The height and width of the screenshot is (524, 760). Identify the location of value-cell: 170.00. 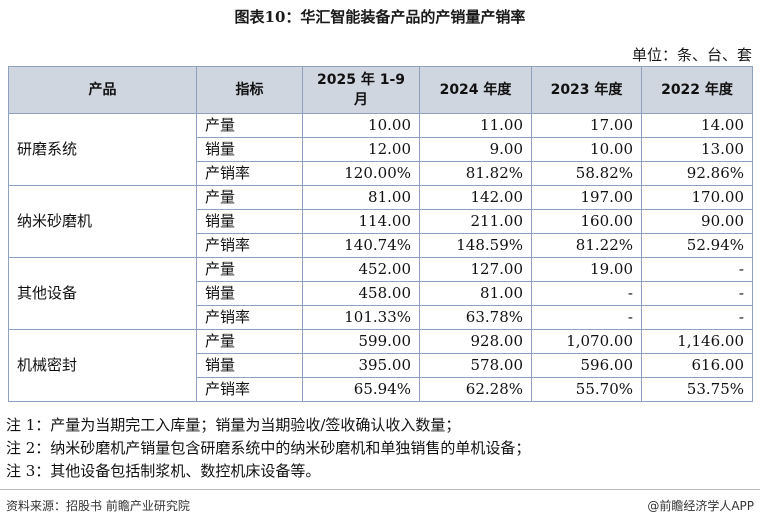
(697, 197).